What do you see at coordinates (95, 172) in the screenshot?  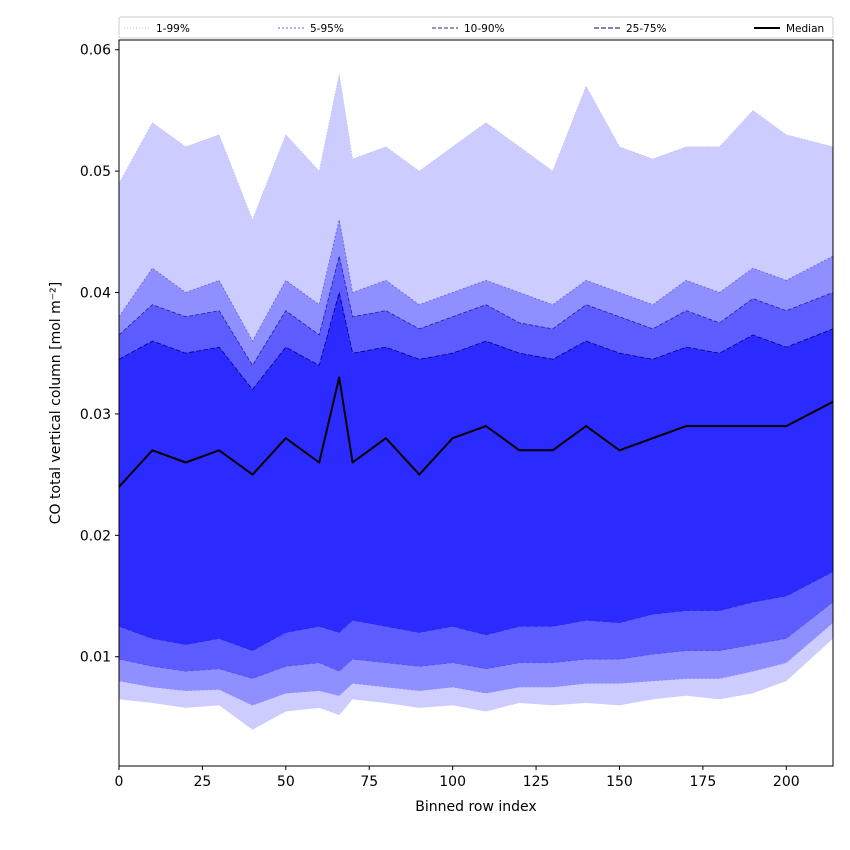 I see `y-tick-label: 0.05` at bounding box center [95, 172].